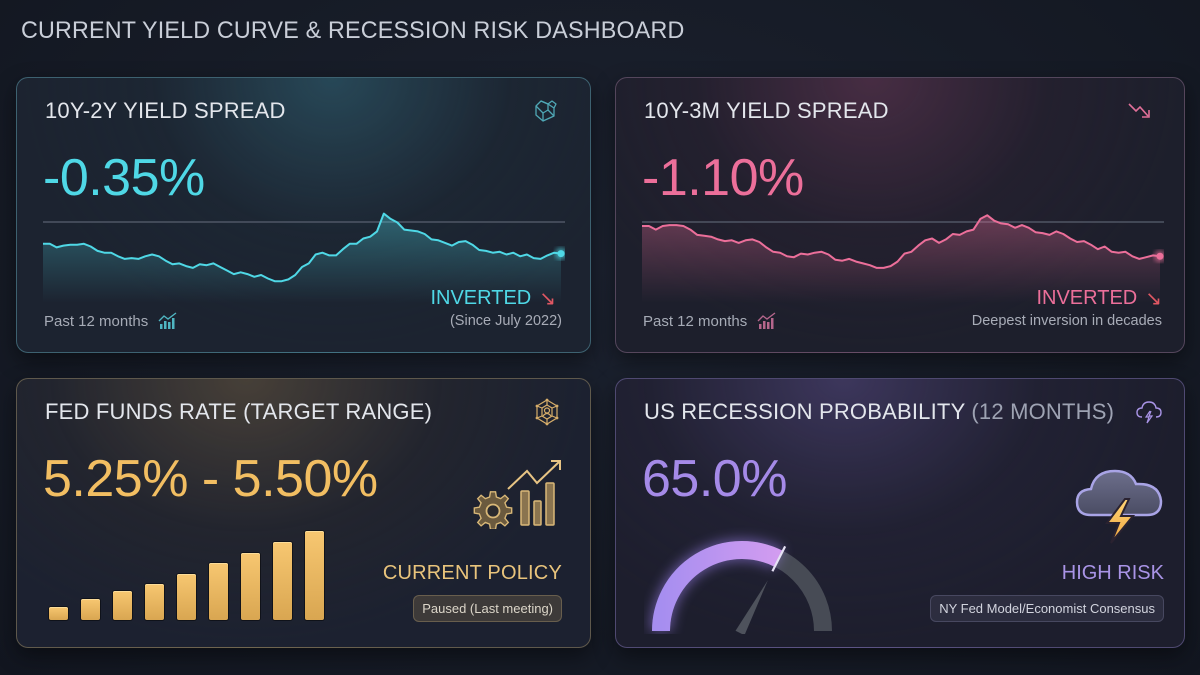  Describe the element at coordinates (517, 494) in the screenshot. I see `gear-chart-icon` at that location.